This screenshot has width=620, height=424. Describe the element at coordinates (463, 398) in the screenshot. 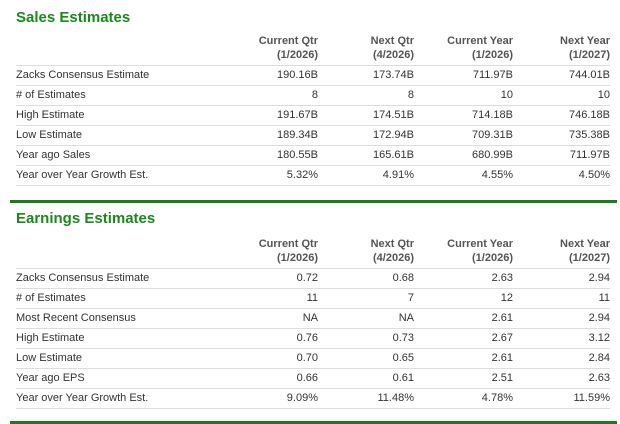

I see `cell-value: 4.78%` at that location.